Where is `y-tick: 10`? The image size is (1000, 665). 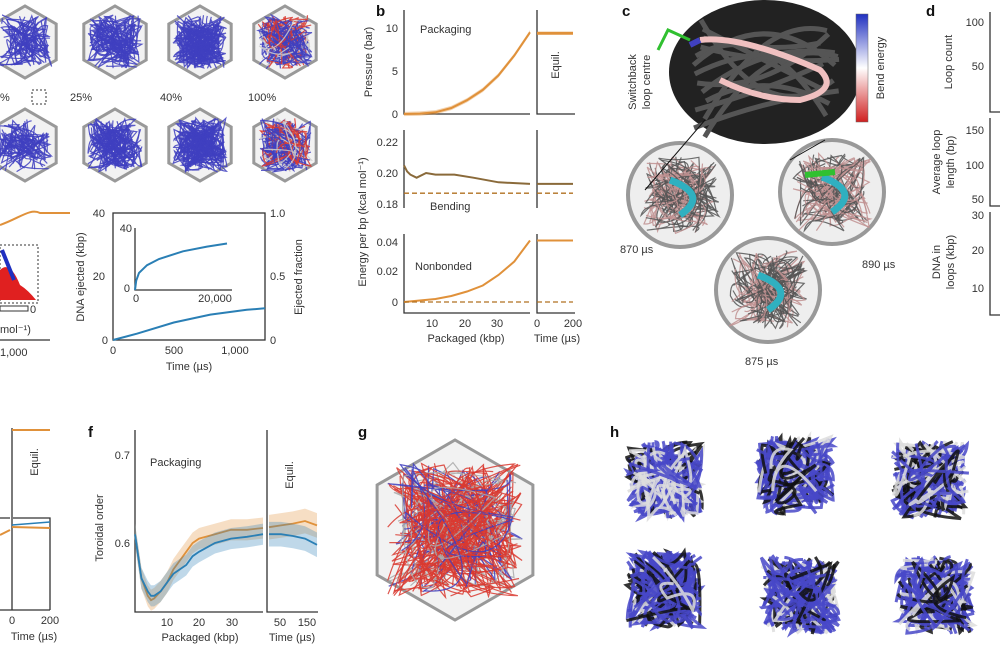
y-tick: 10 is located at coordinates (978, 289).